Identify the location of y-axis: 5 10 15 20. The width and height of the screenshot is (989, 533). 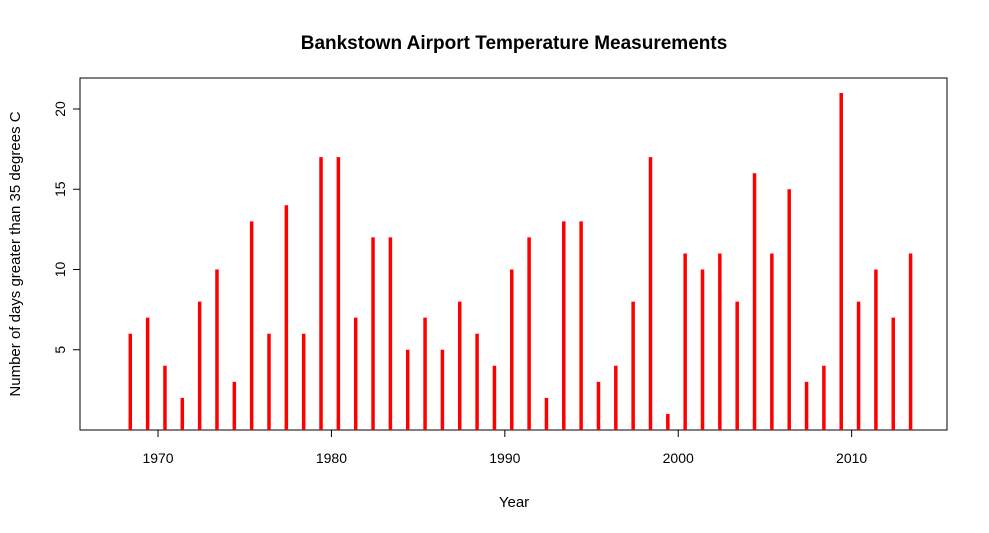
(66, 227).